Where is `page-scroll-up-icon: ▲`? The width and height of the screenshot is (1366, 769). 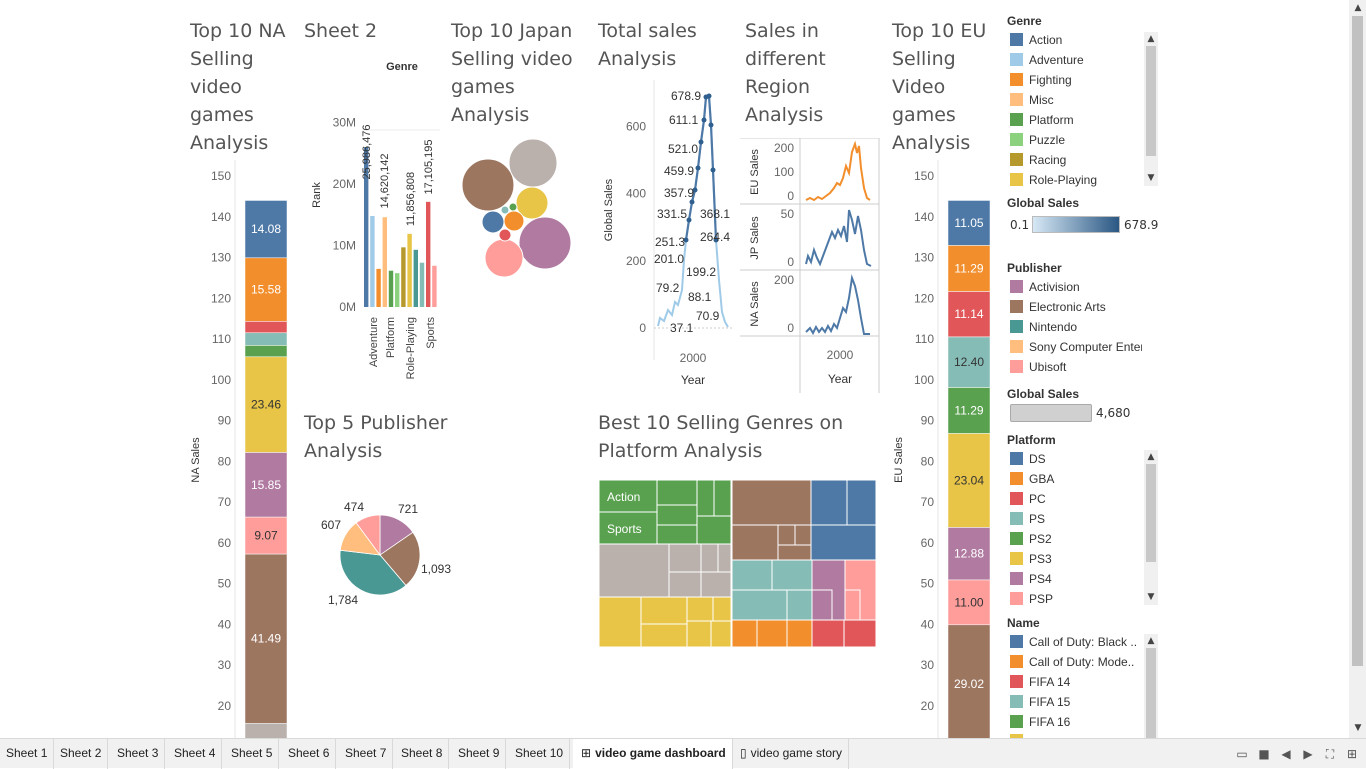 page-scroll-up-icon: ▲ is located at coordinates (1358, 8).